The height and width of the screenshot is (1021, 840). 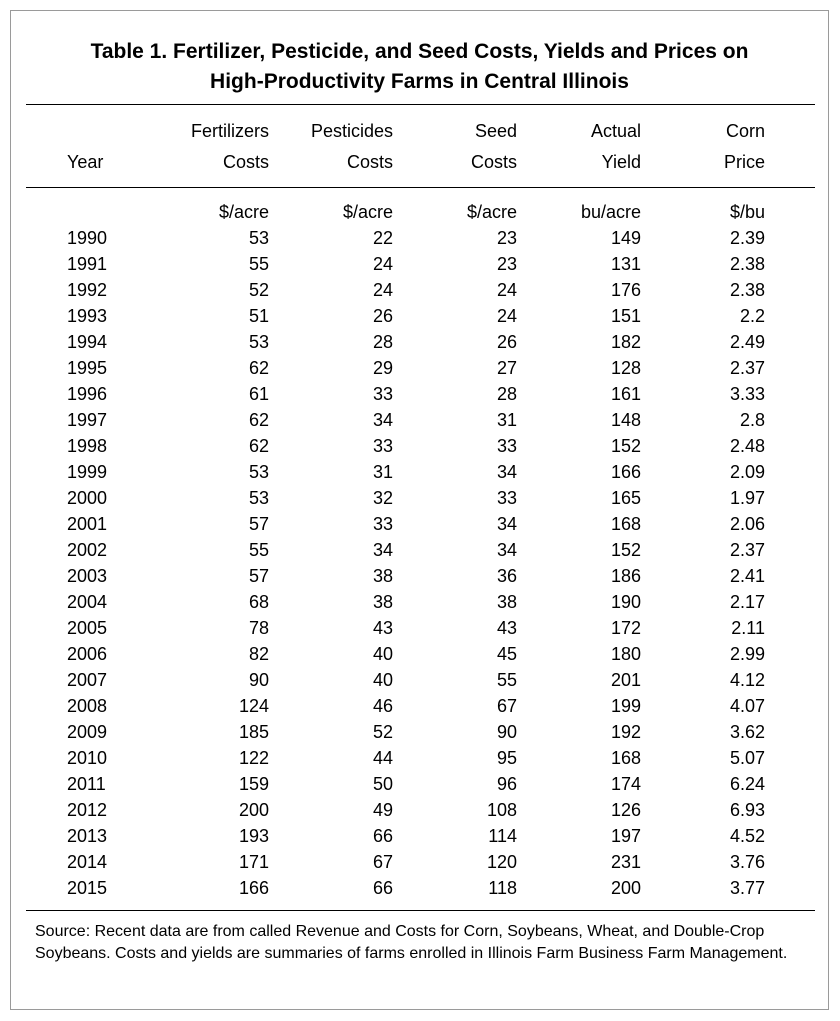 I want to click on cell-price: 2.49, so click(x=747, y=342).